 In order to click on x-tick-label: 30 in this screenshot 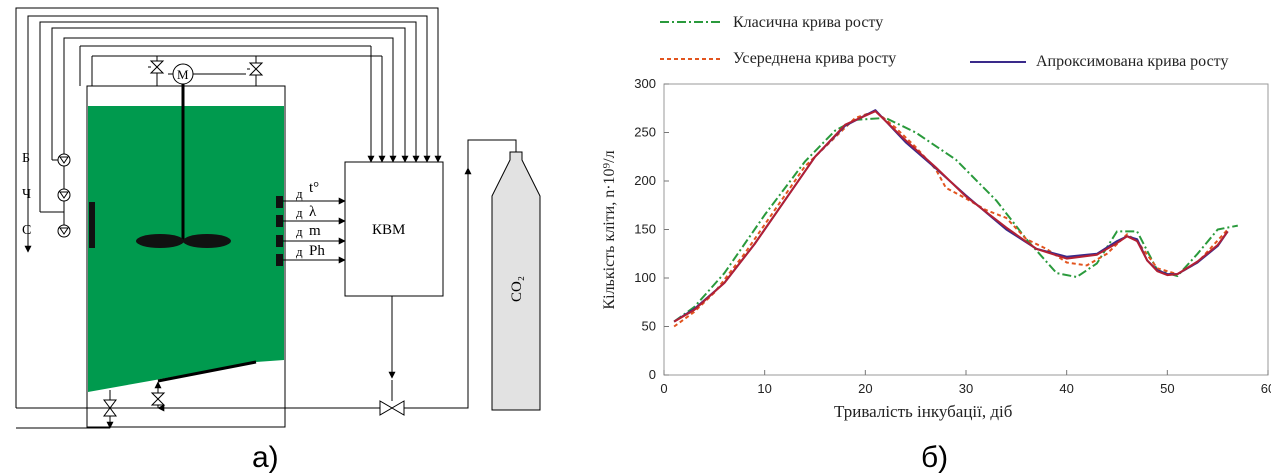, I will do `click(966, 388)`.